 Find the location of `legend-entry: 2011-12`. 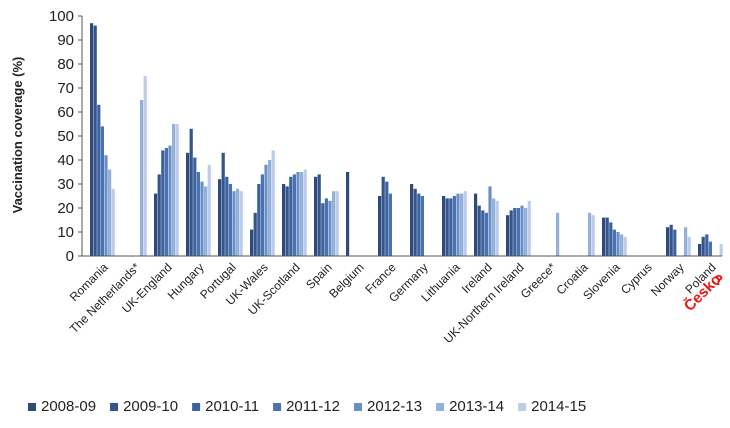

legend-entry: 2011-12 is located at coordinates (313, 406).